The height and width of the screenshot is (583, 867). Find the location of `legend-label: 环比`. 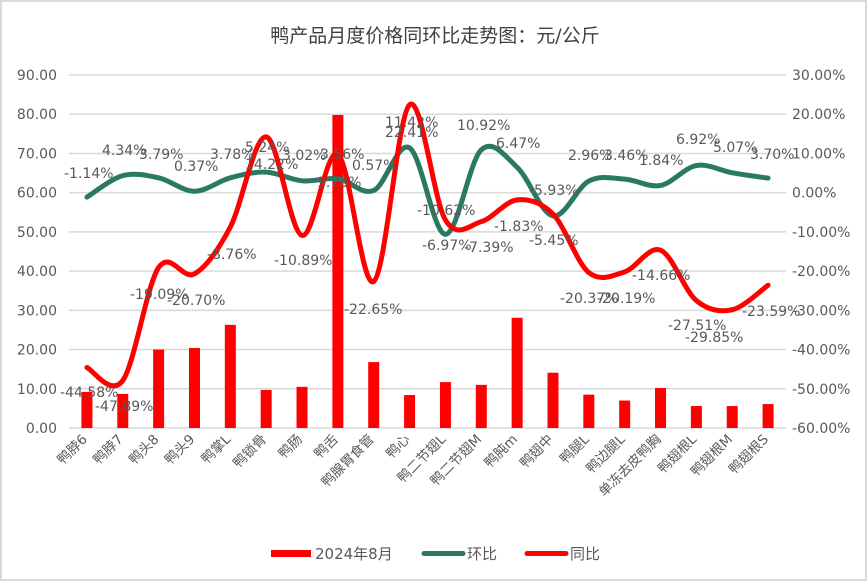

legend-label: 环比 is located at coordinates (482, 554).